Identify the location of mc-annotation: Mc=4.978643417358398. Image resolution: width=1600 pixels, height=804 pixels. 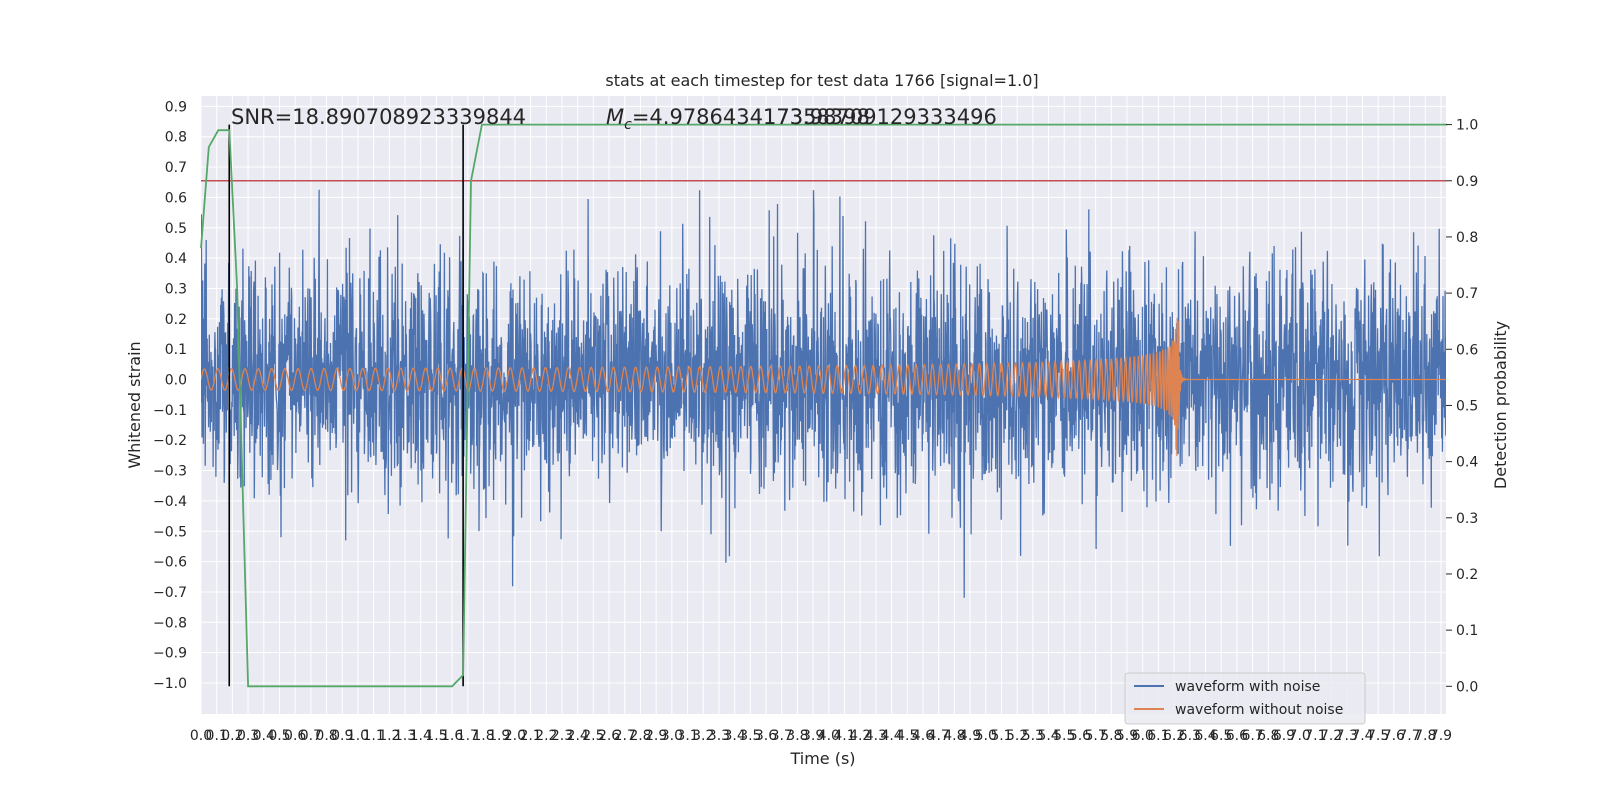
(738, 119).